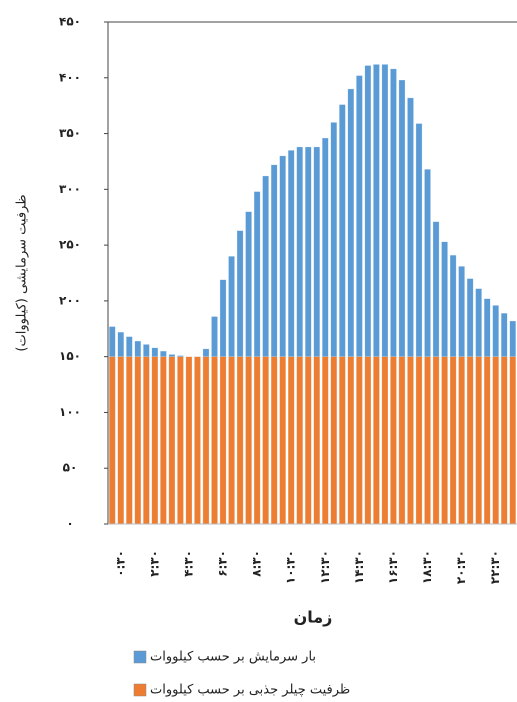 Image resolution: width=517 pixels, height=702 pixels. Describe the element at coordinates (22, 272) in the screenshot. I see `y-axis-title: ظرفیت سرمایشی (کیلووات)` at that location.